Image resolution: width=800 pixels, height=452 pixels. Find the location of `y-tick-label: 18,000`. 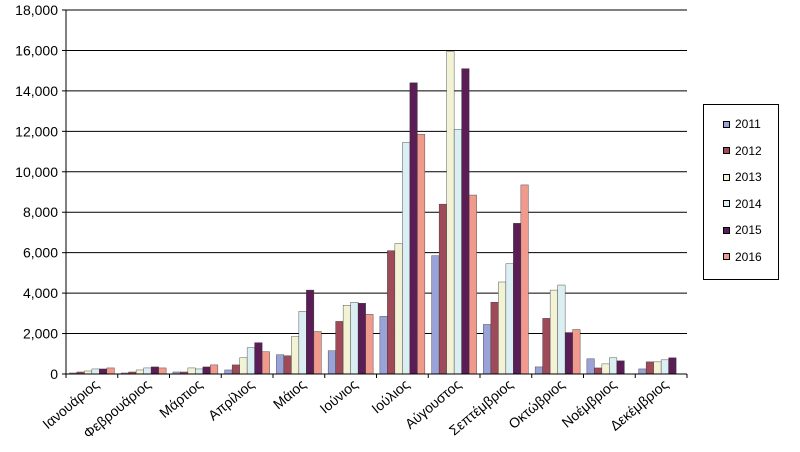

y-tick-label: 18,000 is located at coordinates (36, 10).